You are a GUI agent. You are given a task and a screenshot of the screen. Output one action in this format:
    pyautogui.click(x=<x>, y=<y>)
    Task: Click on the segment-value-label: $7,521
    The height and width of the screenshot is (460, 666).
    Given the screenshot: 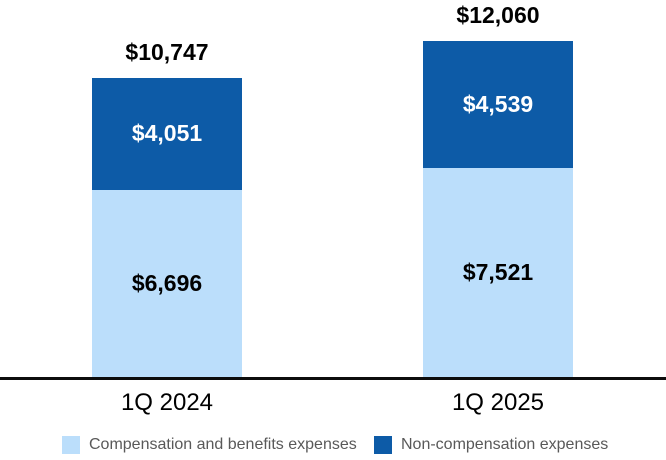 What is the action you would take?
    pyautogui.click(x=498, y=271)
    